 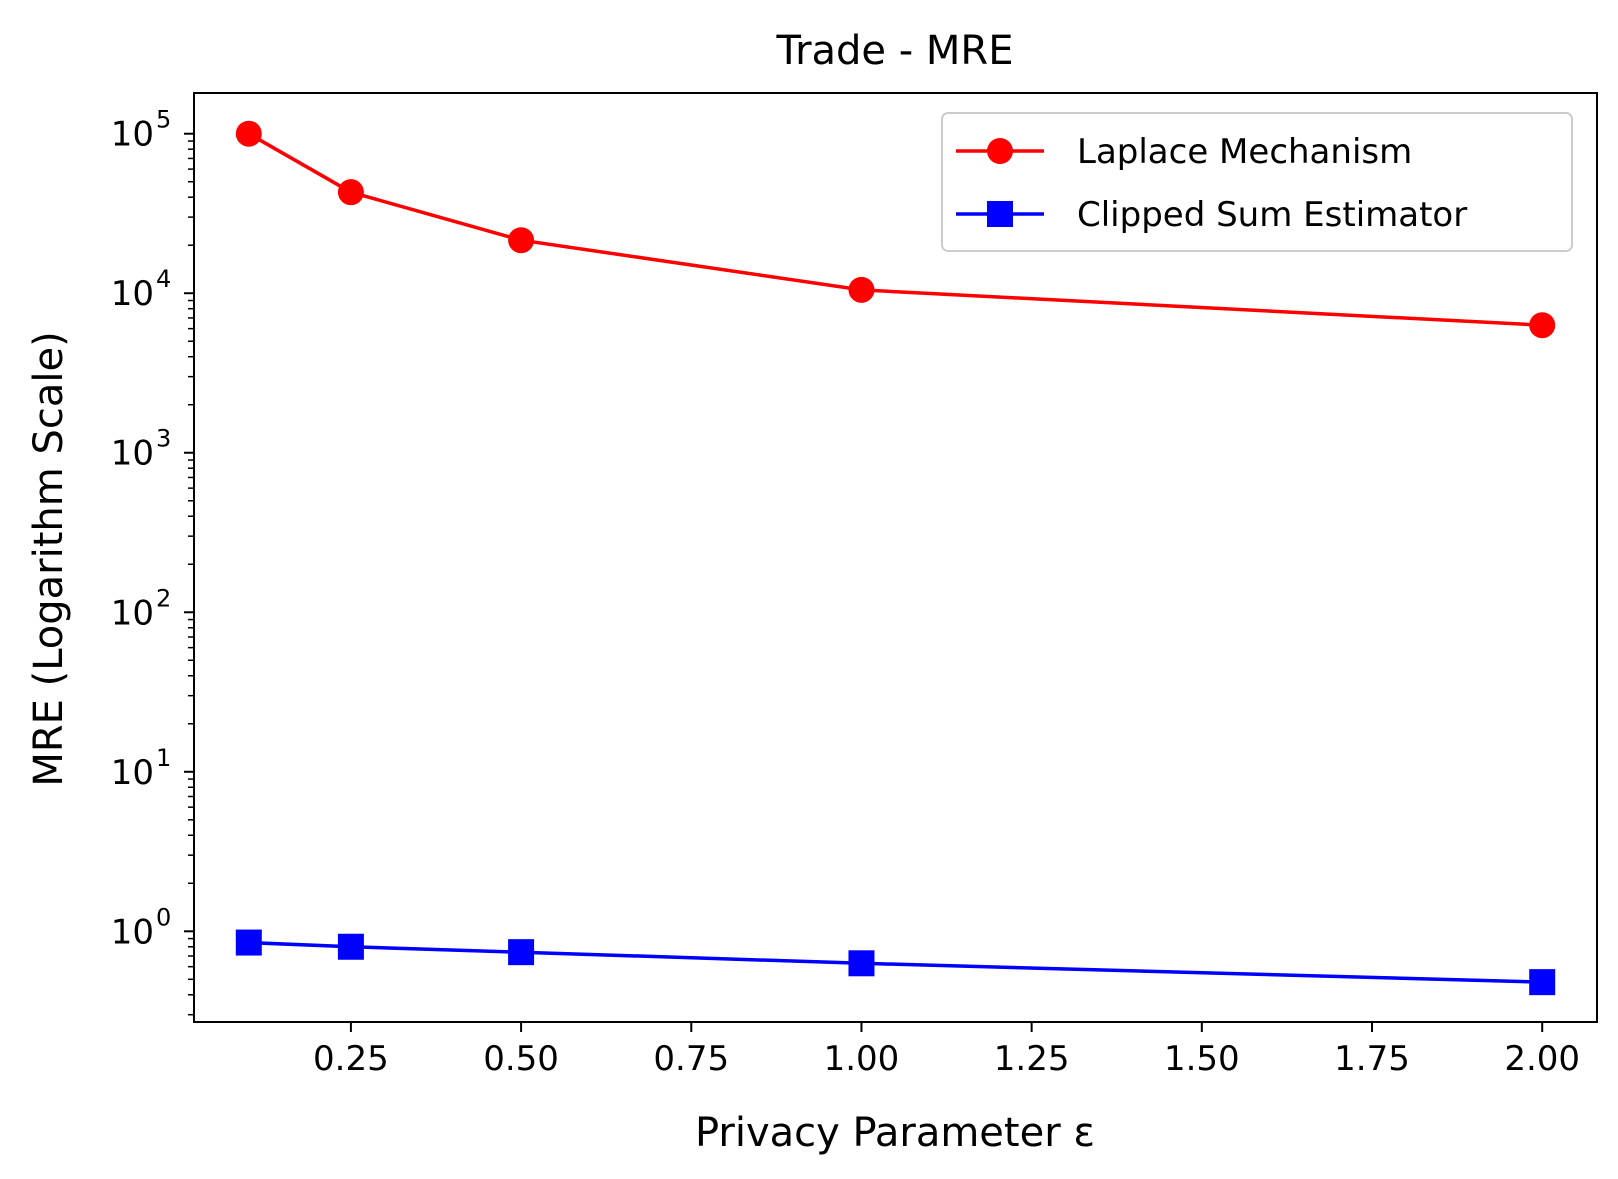 I want to click on x-tick-label: 1.50, so click(x=1202, y=1059).